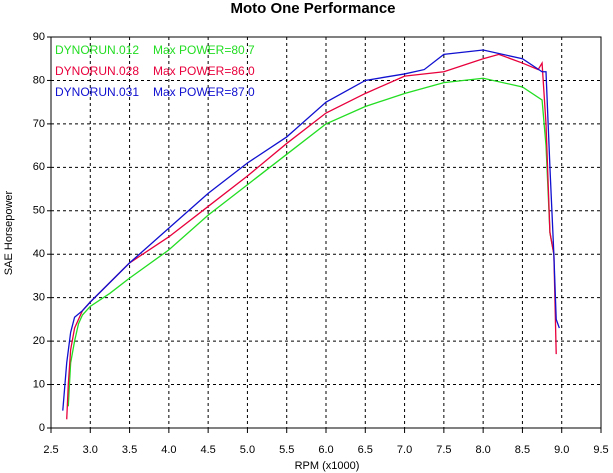 Image resolution: width=613 pixels, height=473 pixels. I want to click on x-tick-label: 9.5, so click(600, 450).